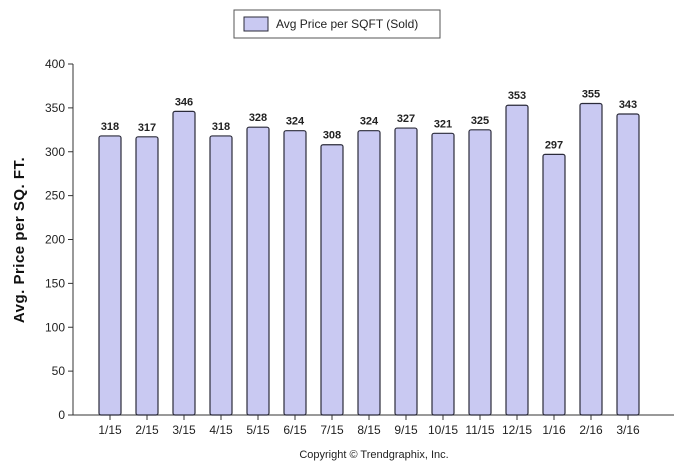 The width and height of the screenshot is (693, 470). I want to click on x-tick-label: 8/15, so click(369, 430).